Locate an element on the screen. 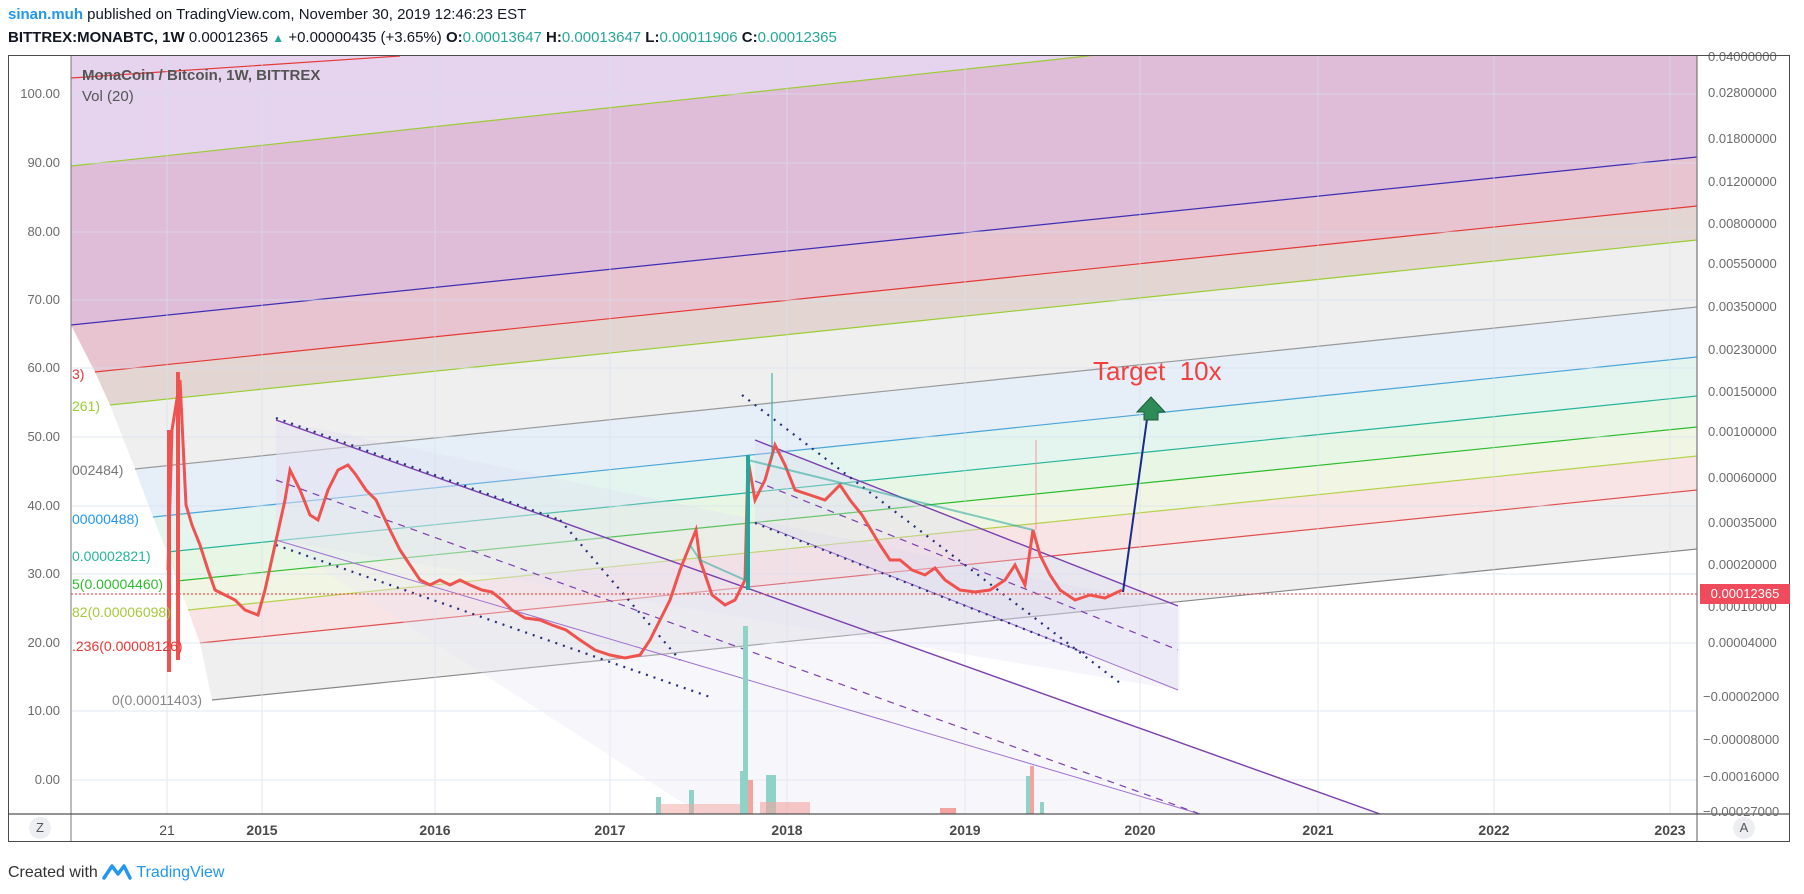 The height and width of the screenshot is (894, 1804). svg-text: 80.00 is located at coordinates (43, 231).